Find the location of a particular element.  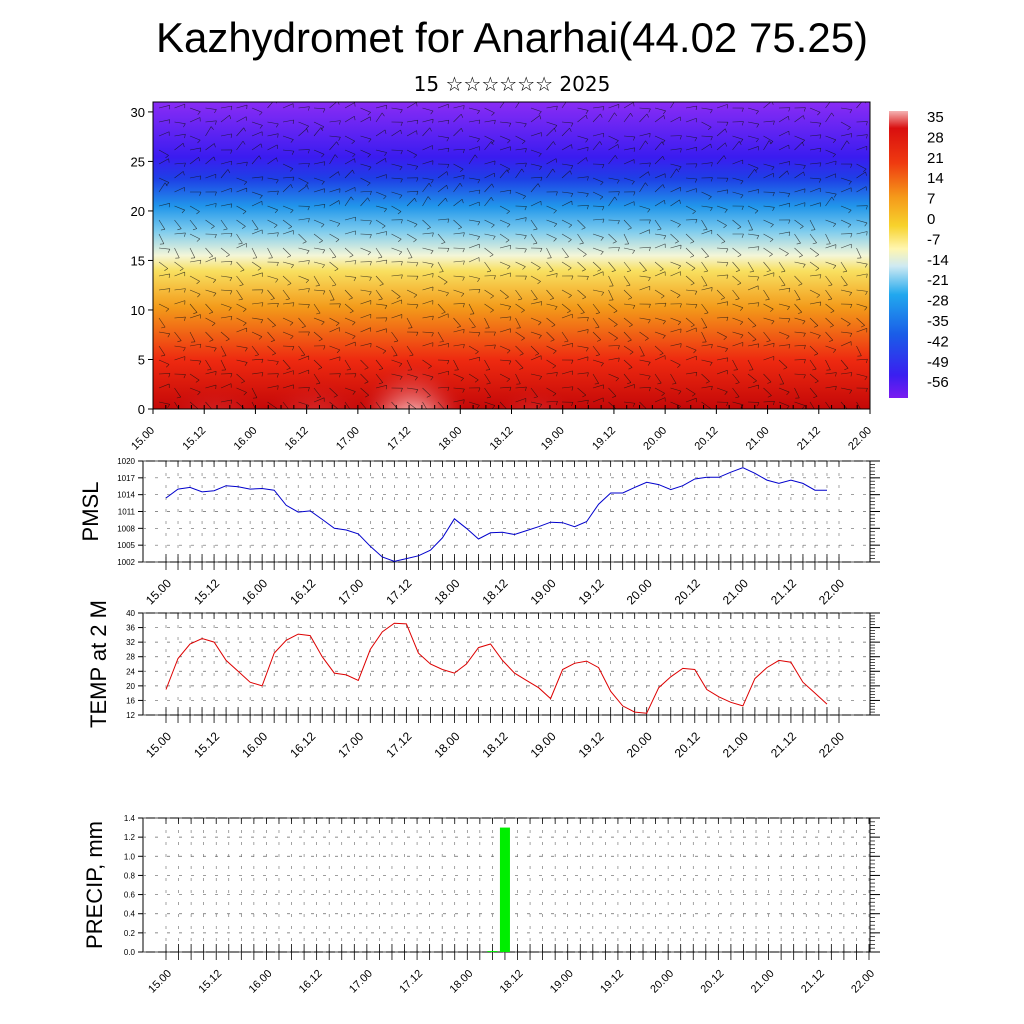

y-tick-label: 1.4 is located at coordinates (130, 818).